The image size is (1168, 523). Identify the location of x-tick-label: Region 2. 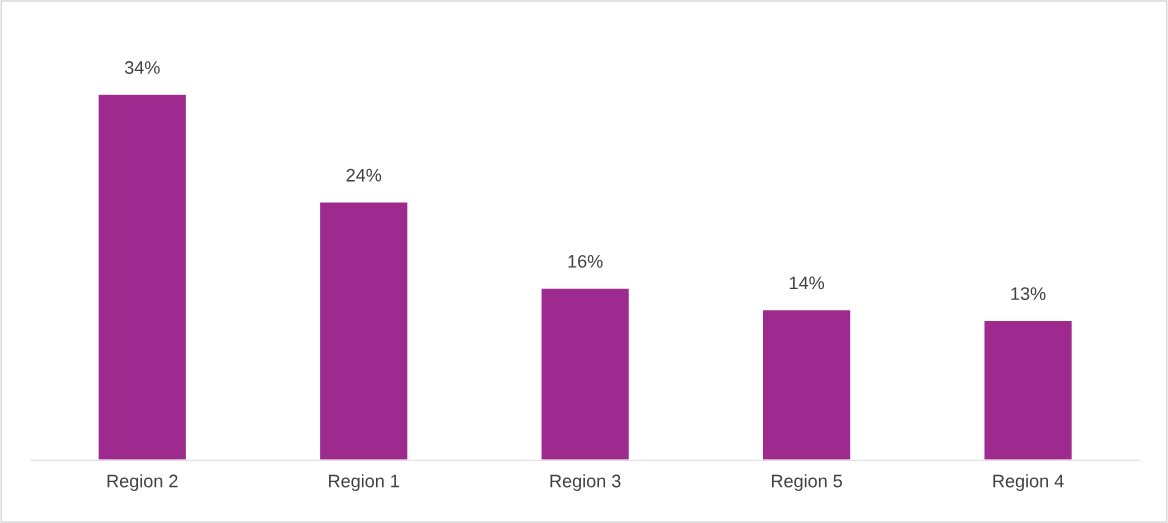
(142, 482).